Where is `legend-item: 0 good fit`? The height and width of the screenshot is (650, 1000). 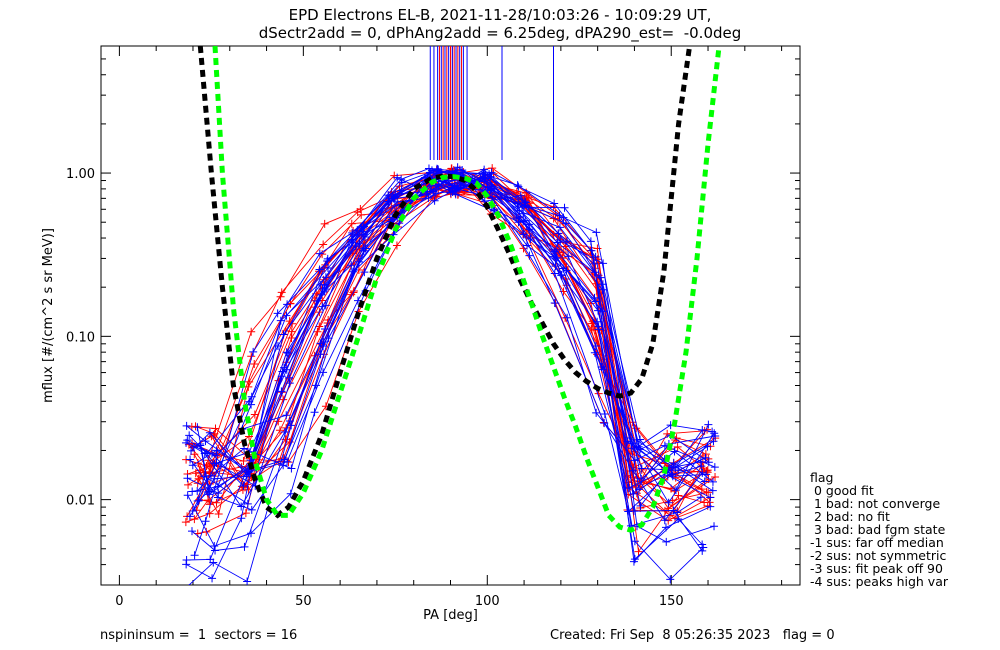 legend-item: 0 good fit is located at coordinates (842, 490).